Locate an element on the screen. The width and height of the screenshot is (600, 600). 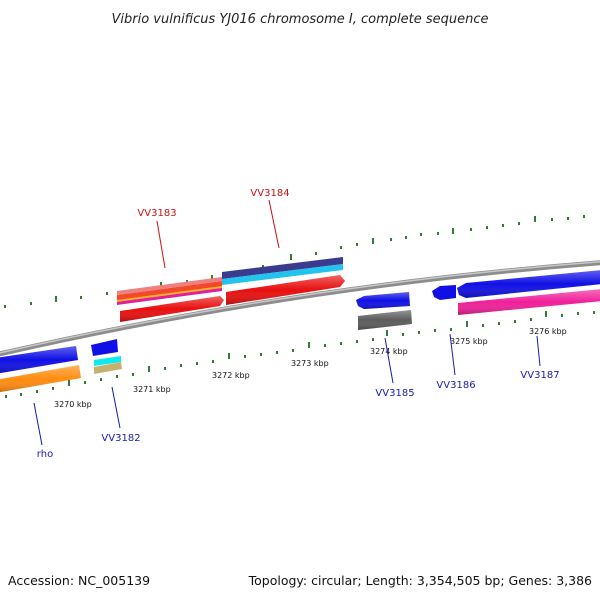
forward-genes is located at coordinates (231, 289).